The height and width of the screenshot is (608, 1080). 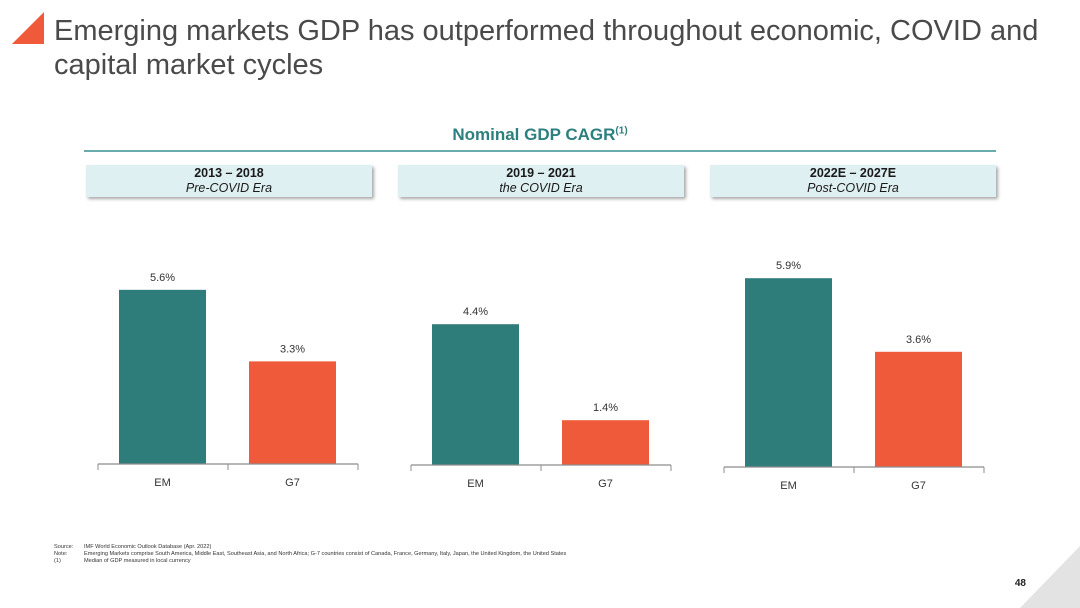 What do you see at coordinates (28, 28) in the screenshot?
I see `logo-triangle-icon` at bounding box center [28, 28].